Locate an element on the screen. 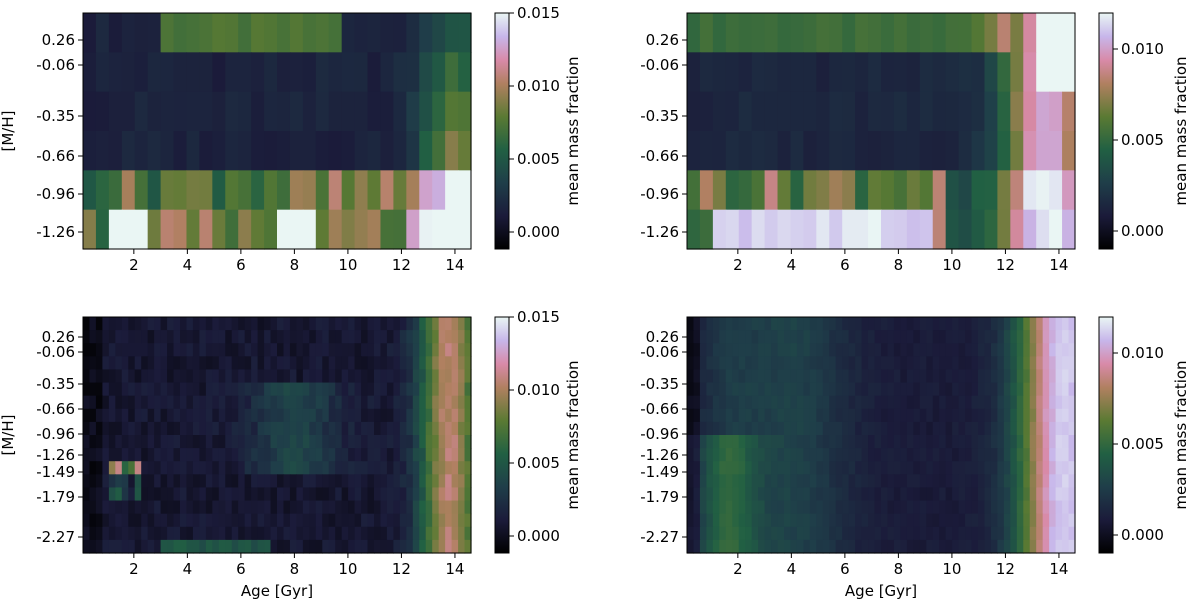 This screenshot has height=606, width=1200. y-tick-label: -1.26 is located at coordinates (55, 232).